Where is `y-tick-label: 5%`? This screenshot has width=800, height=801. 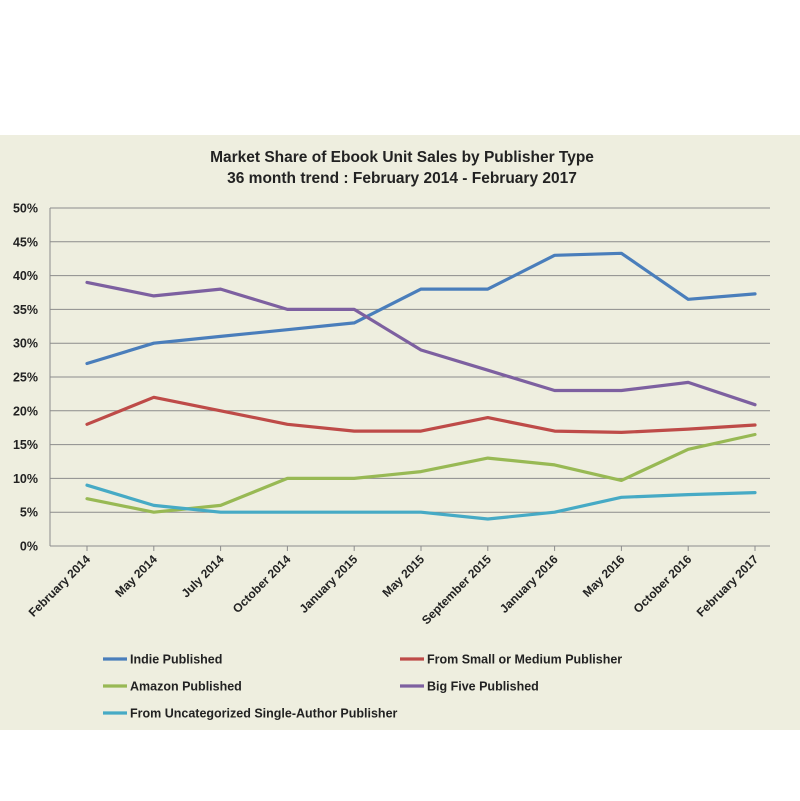
y-tick-label: 5% is located at coordinates (29, 513).